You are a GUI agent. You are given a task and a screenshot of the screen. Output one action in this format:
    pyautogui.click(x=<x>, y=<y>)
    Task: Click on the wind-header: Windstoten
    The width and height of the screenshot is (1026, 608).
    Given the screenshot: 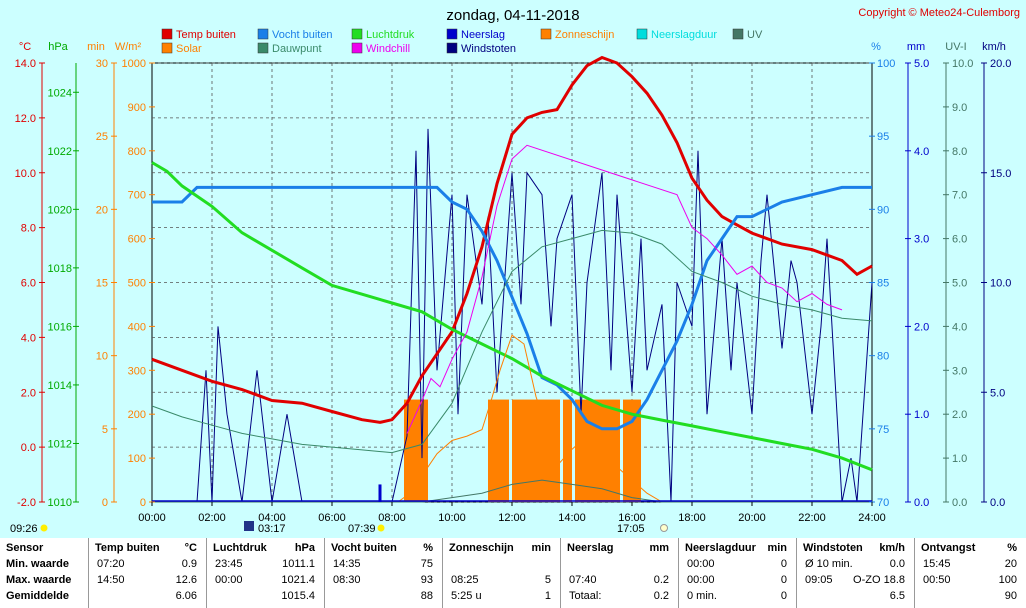 What is the action you would take?
    pyautogui.click(x=833, y=548)
    